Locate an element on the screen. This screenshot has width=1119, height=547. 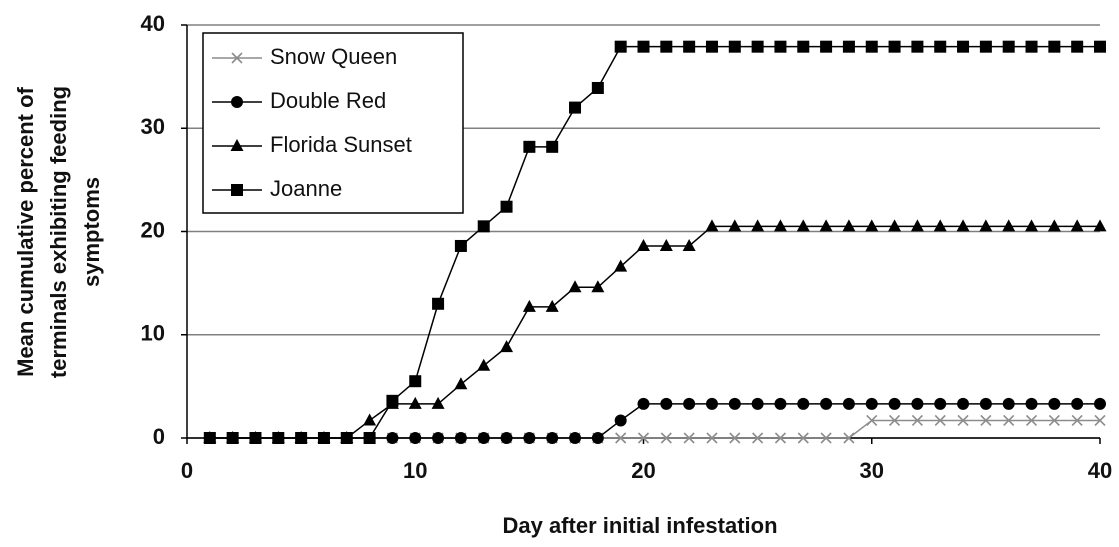
y-tick-label: 40 is located at coordinates (153, 23).